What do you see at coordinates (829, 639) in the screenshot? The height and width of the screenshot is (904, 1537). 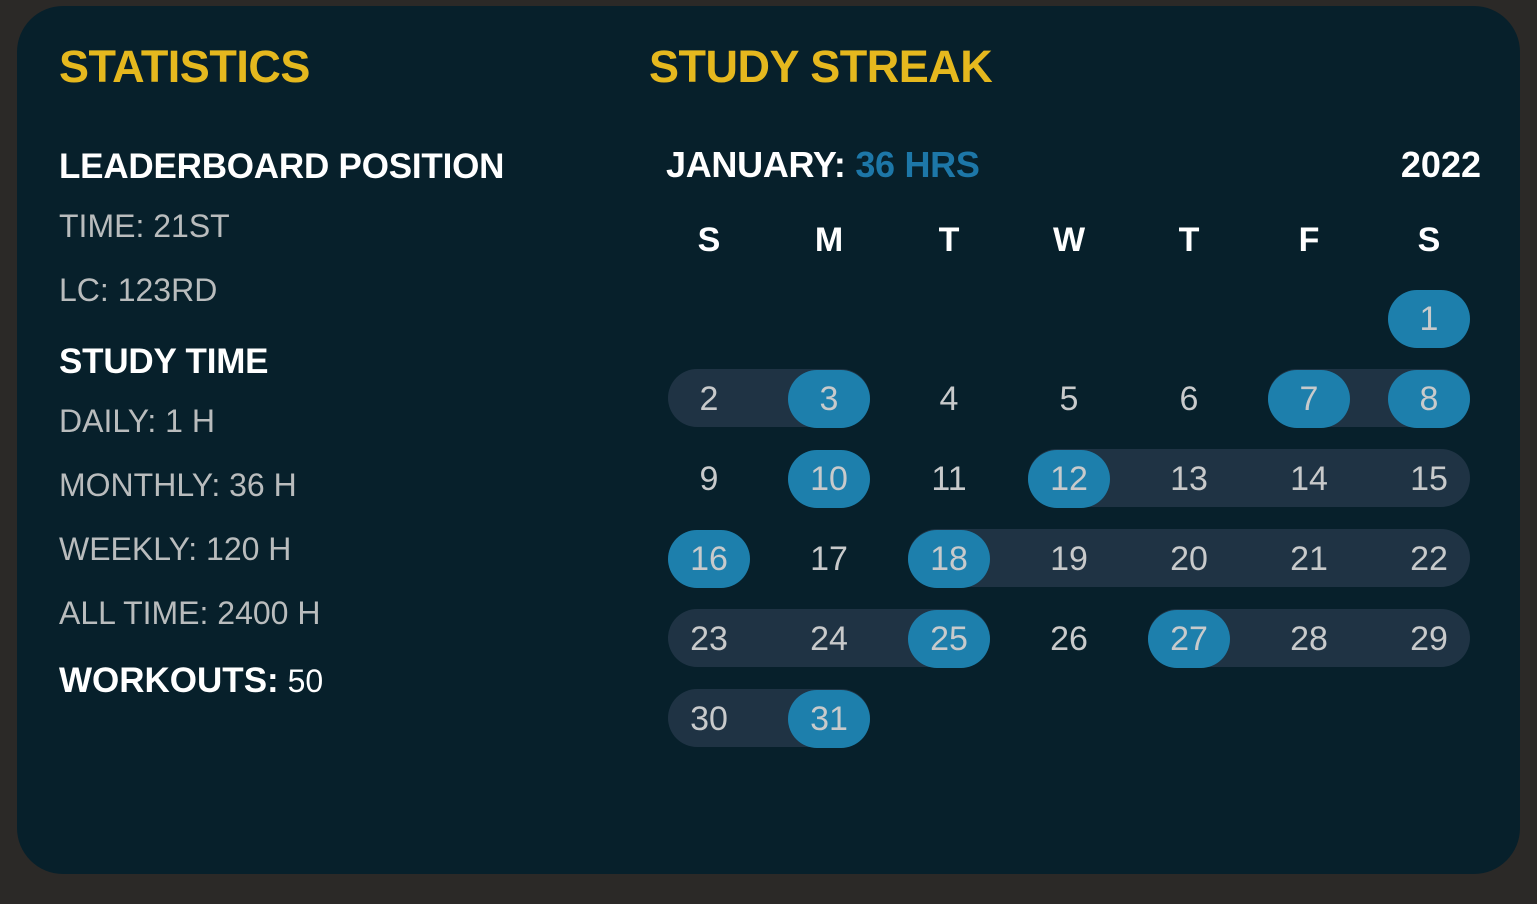 I see `calendar-day: 24` at bounding box center [829, 639].